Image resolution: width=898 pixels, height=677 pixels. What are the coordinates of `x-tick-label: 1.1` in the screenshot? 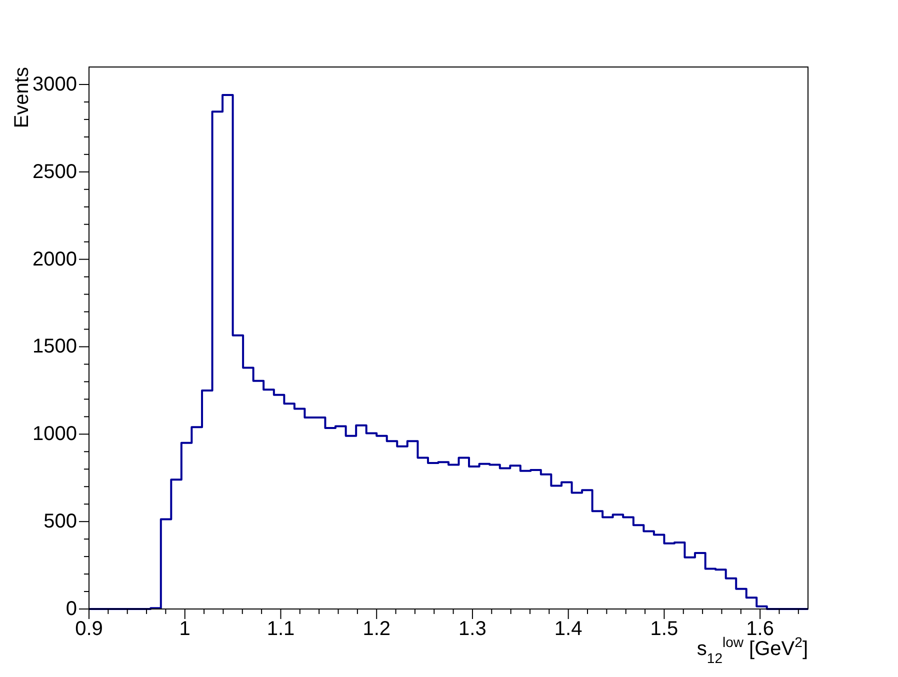 It's located at (280, 629).